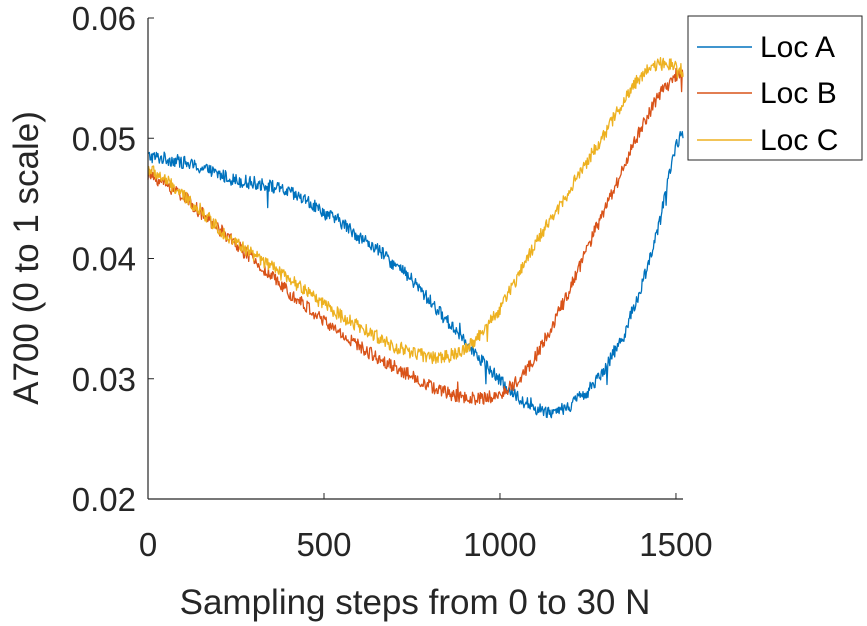 This screenshot has height=626, width=867. Describe the element at coordinates (104, 259) in the screenshot. I see `y-tick-label-004: 0.04` at that location.